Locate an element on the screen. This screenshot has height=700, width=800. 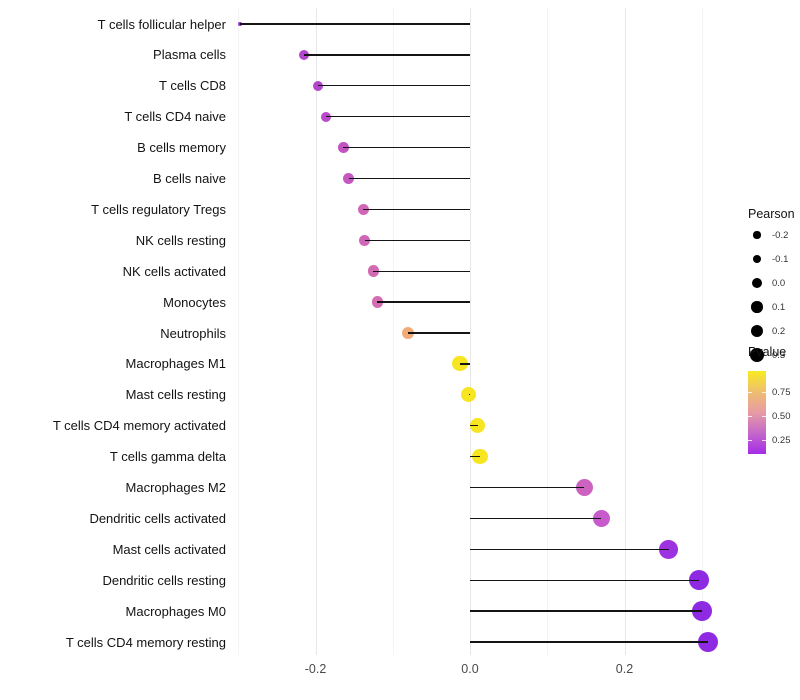
y-axis-label: Monocytes is located at coordinates (194, 302).